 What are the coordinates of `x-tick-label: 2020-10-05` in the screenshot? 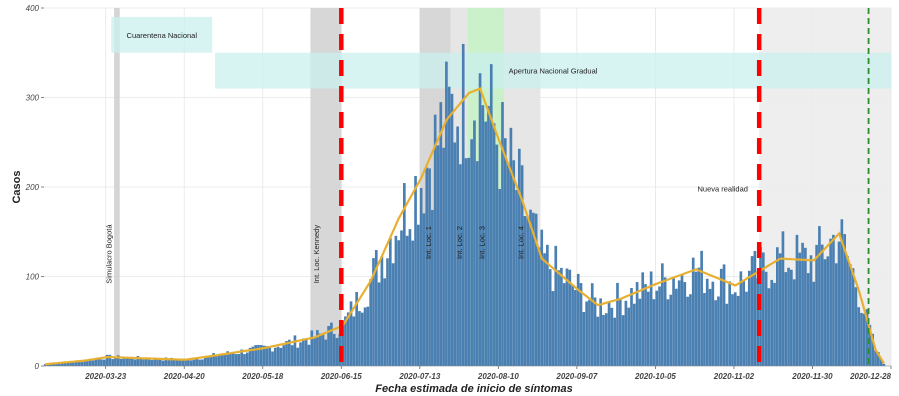 It's located at (655, 376).